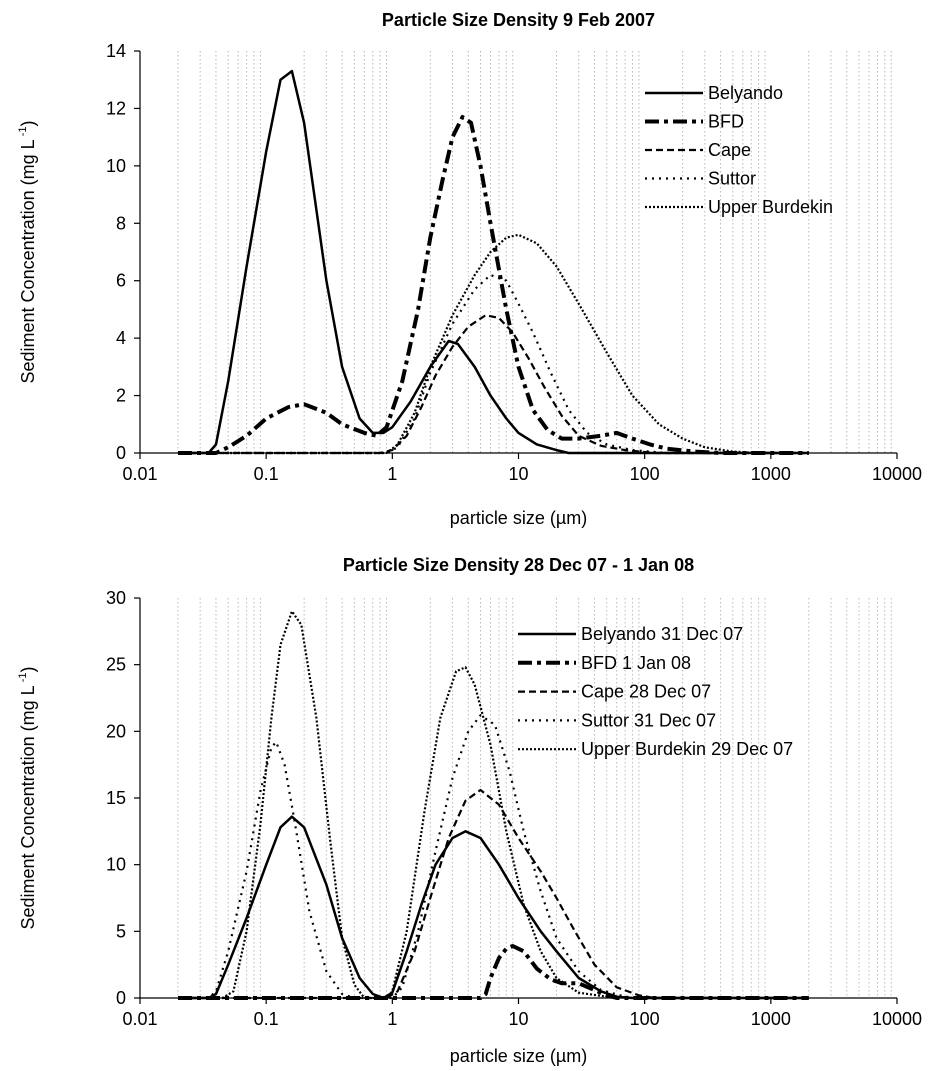 The width and height of the screenshot is (929, 1071). Describe the element at coordinates (116, 665) in the screenshot. I see `y-tick-label: 25` at that location.